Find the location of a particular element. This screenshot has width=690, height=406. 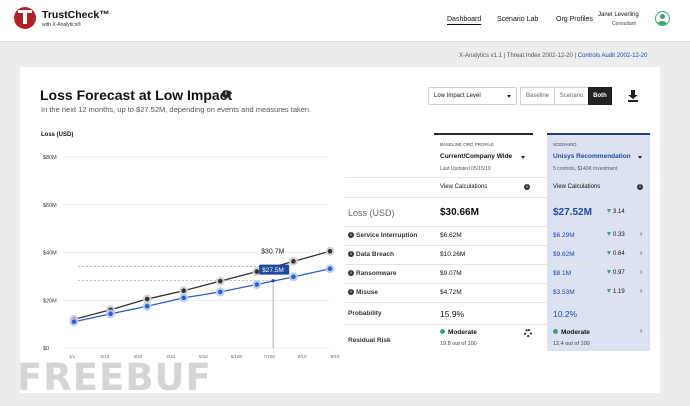

controls-audit-link: Controls Audit 2002-12-20 is located at coordinates (612, 56).